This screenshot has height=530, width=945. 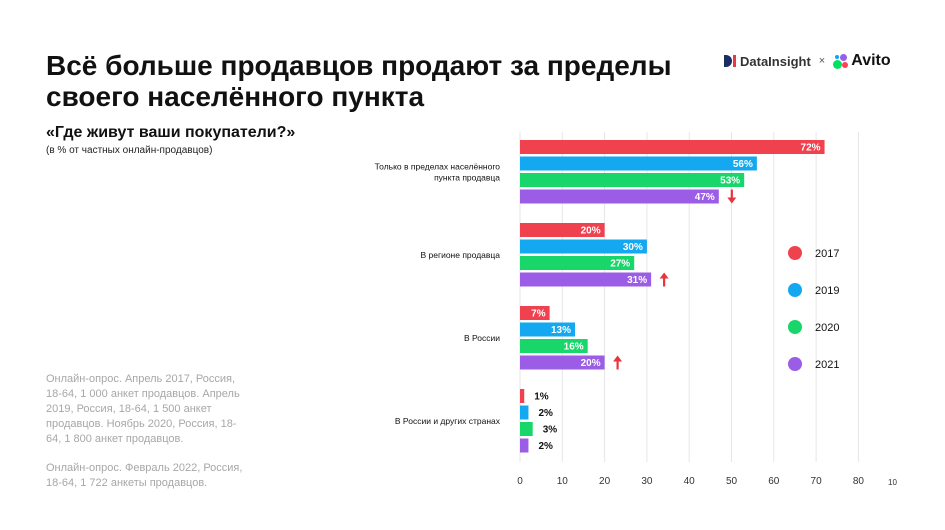 I want to click on avito-logo: Avito, so click(x=862, y=61).